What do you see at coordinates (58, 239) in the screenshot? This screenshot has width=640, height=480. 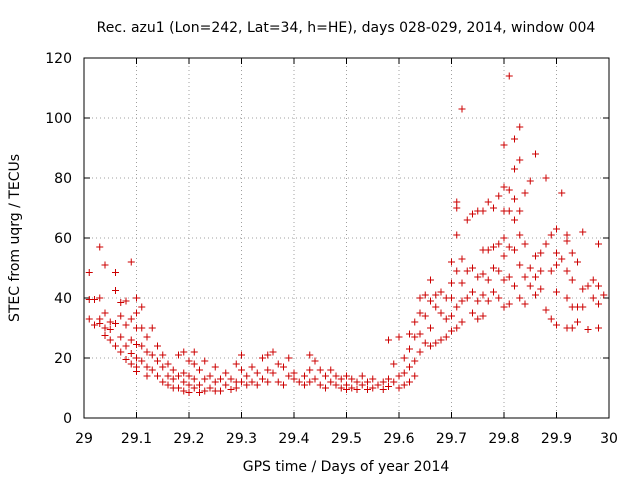 I see `y-tick-labels: 0 20 40 60 80 100 120` at bounding box center [58, 239].